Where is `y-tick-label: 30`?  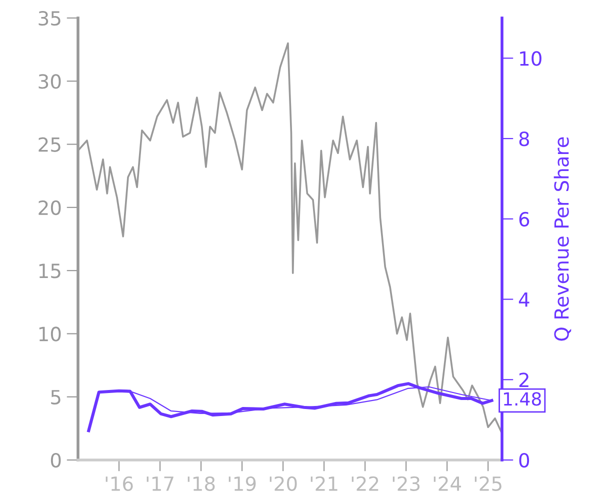
y-tick-label: 30 is located at coordinates (49, 81).